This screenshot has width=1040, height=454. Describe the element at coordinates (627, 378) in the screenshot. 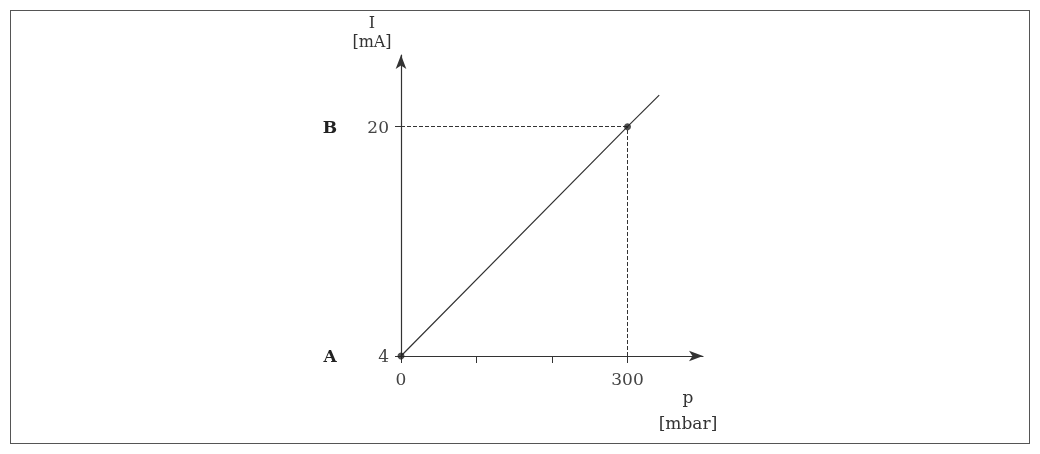

I see `x-tick-label: 300` at that location.